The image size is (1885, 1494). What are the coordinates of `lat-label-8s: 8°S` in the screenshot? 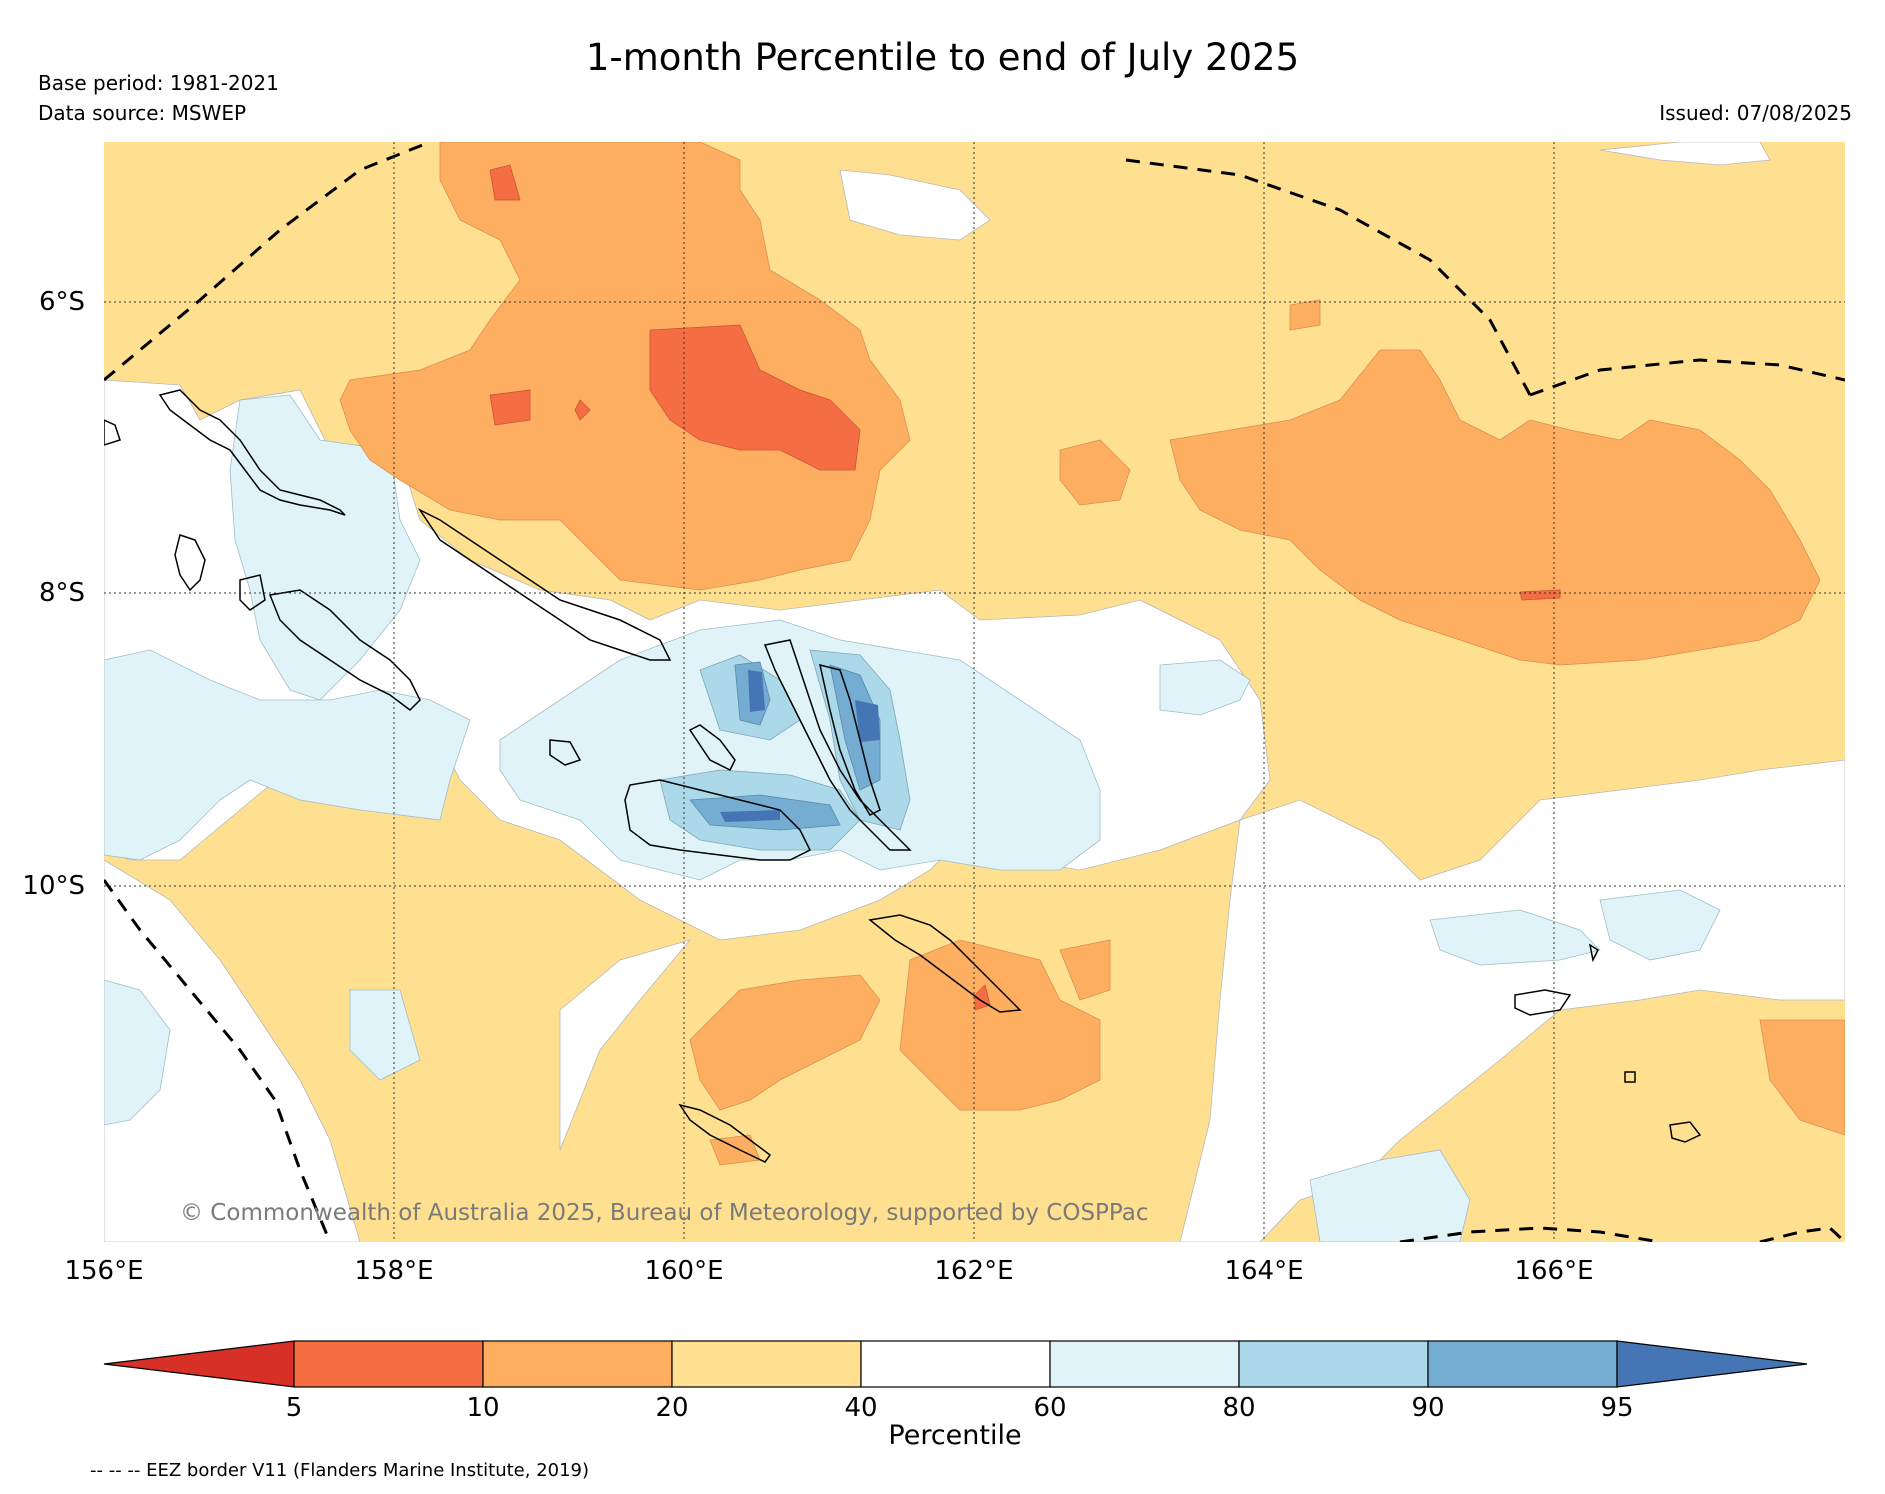 It's located at (61, 593).